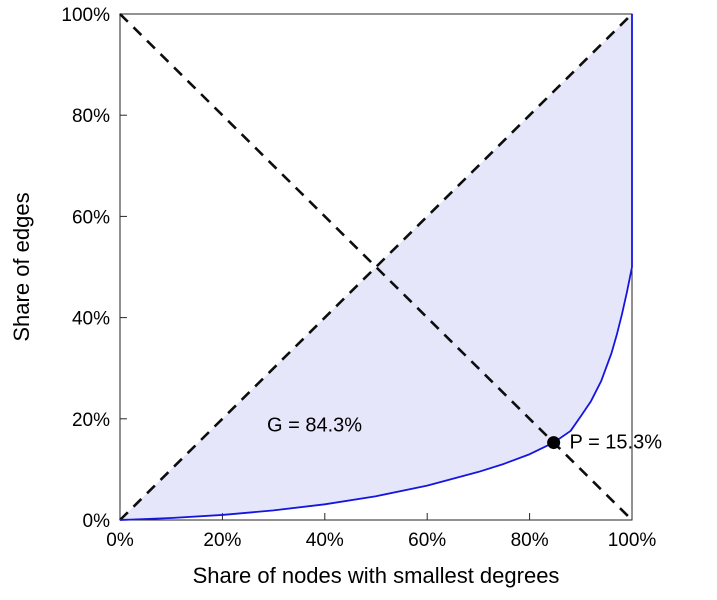  What do you see at coordinates (85, 15) in the screenshot?
I see `y-tick-label: 100%` at bounding box center [85, 15].